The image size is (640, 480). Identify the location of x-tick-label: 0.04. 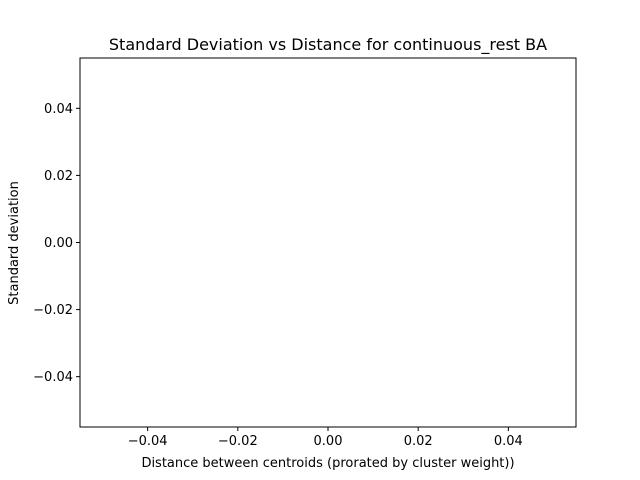
(508, 441).